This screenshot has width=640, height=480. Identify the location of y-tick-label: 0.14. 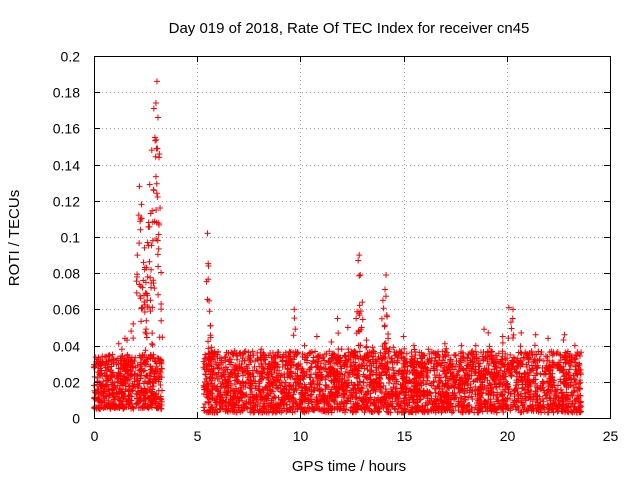
(66, 166).